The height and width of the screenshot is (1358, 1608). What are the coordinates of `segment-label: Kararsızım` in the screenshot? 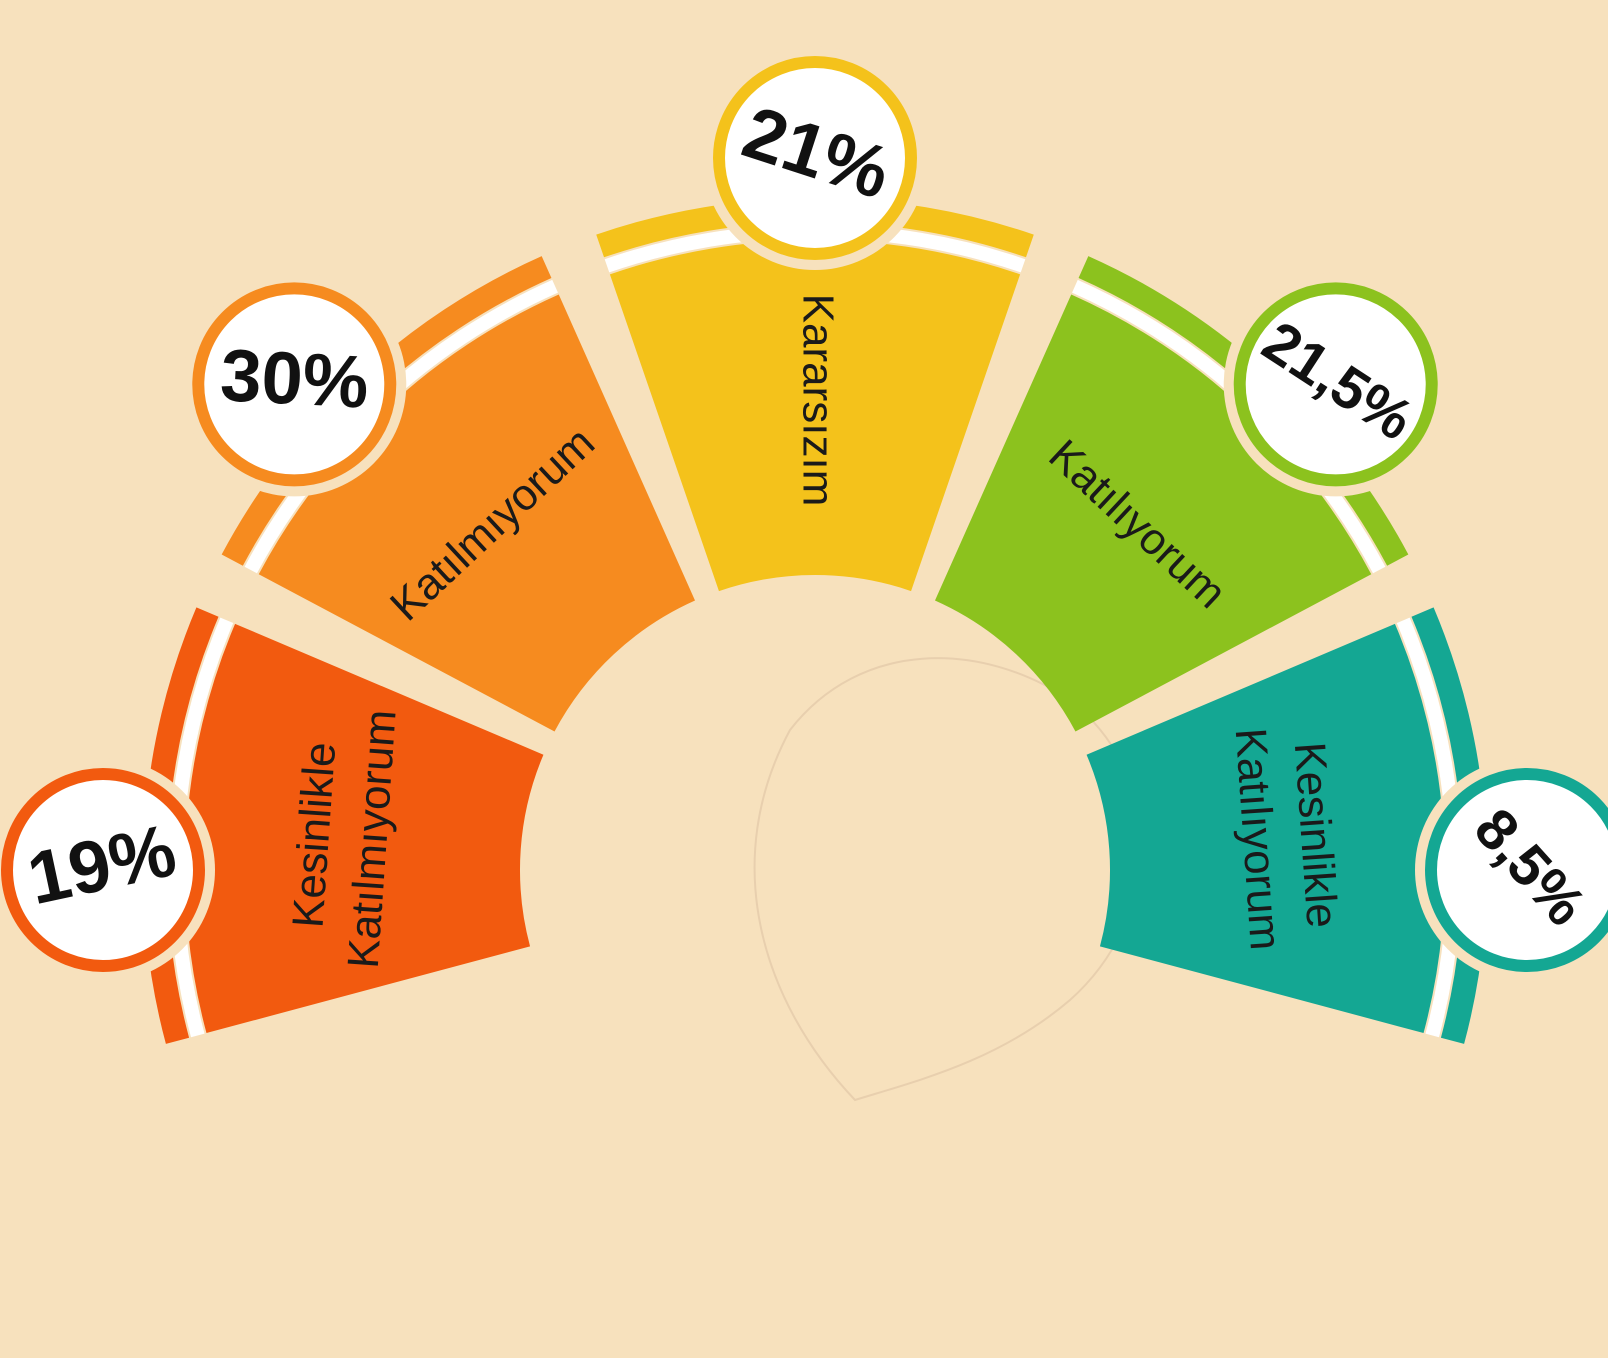 It's located at (817, 400).